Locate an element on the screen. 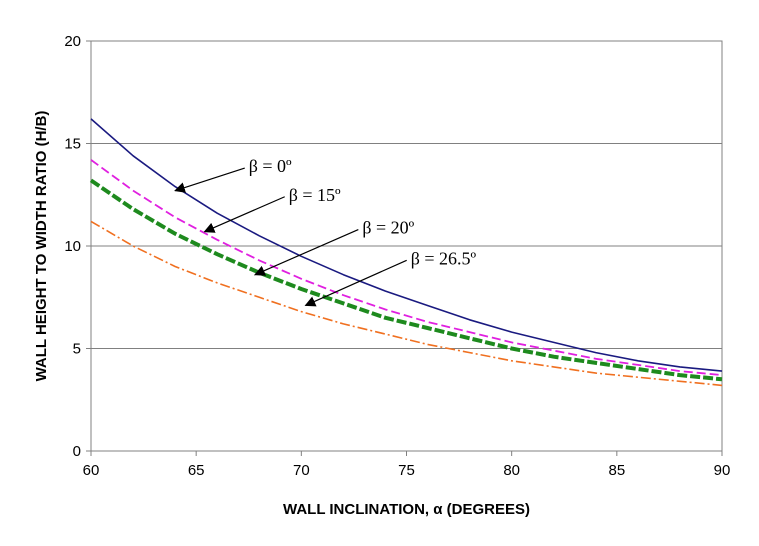 The width and height of the screenshot is (759, 546). x-tick-label: 85 is located at coordinates (616, 470).